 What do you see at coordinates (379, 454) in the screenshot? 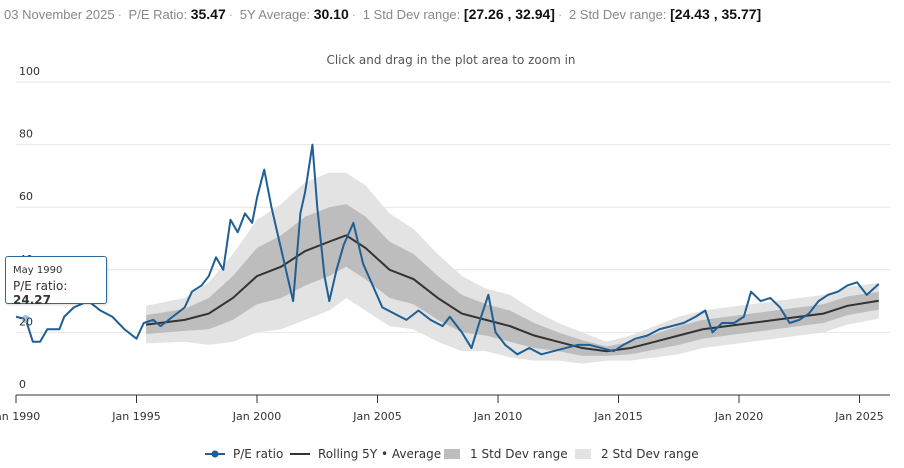
I see `legend-label: Rolling 5Y • Average` at bounding box center [379, 454].